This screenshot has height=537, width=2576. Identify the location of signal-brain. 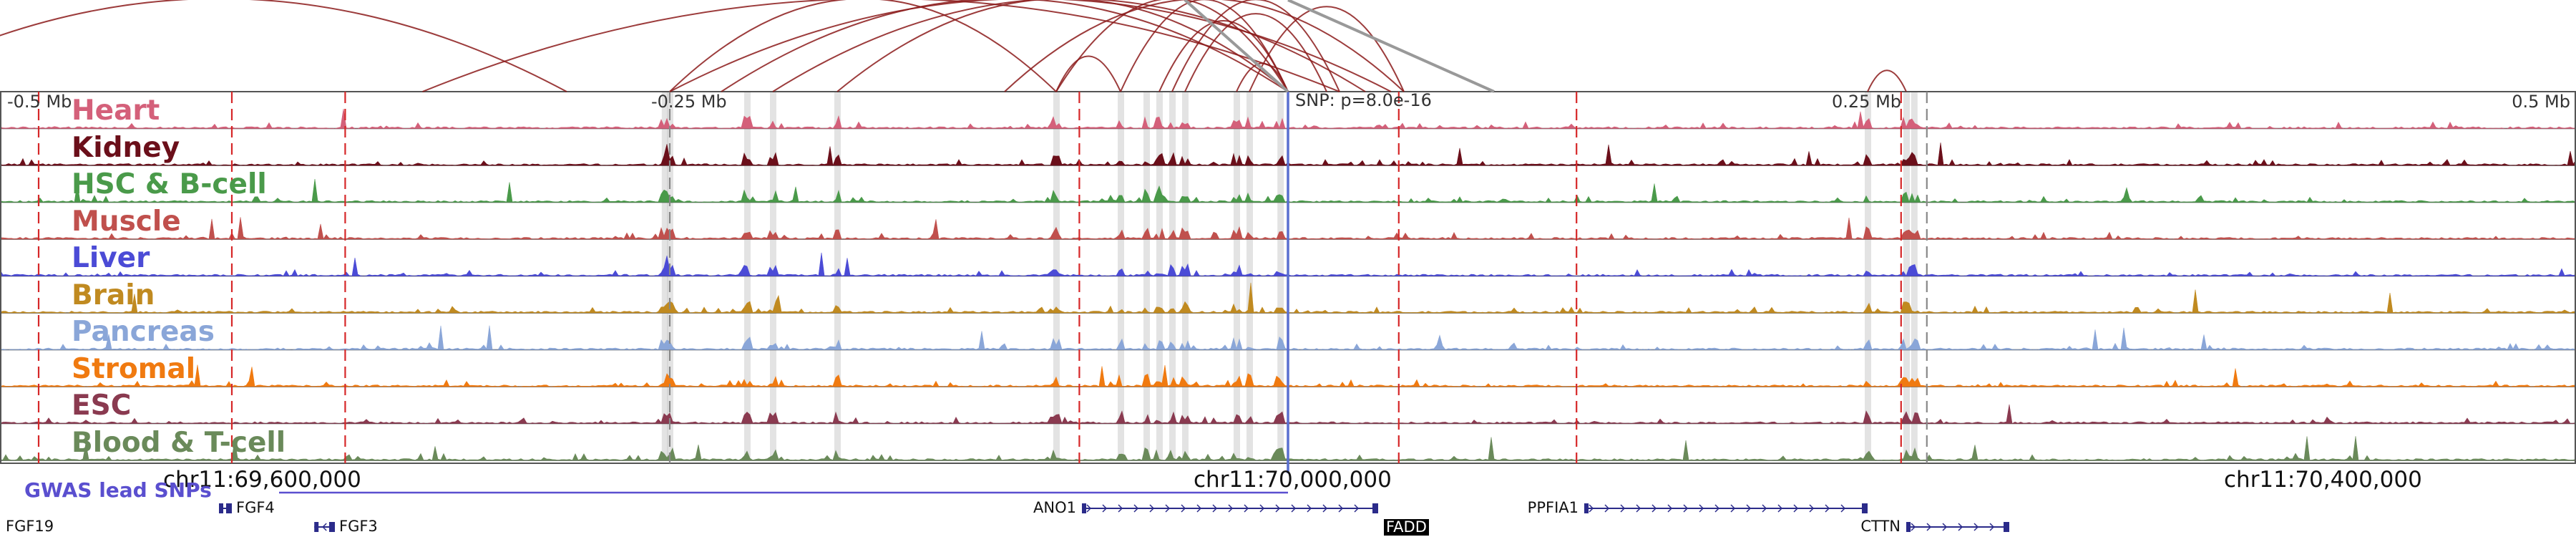
(1288, 298).